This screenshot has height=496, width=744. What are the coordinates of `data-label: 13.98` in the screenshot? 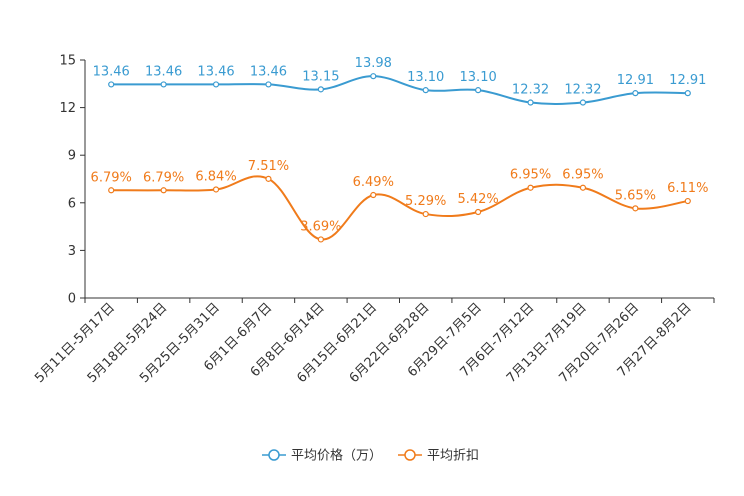 It's located at (373, 63).